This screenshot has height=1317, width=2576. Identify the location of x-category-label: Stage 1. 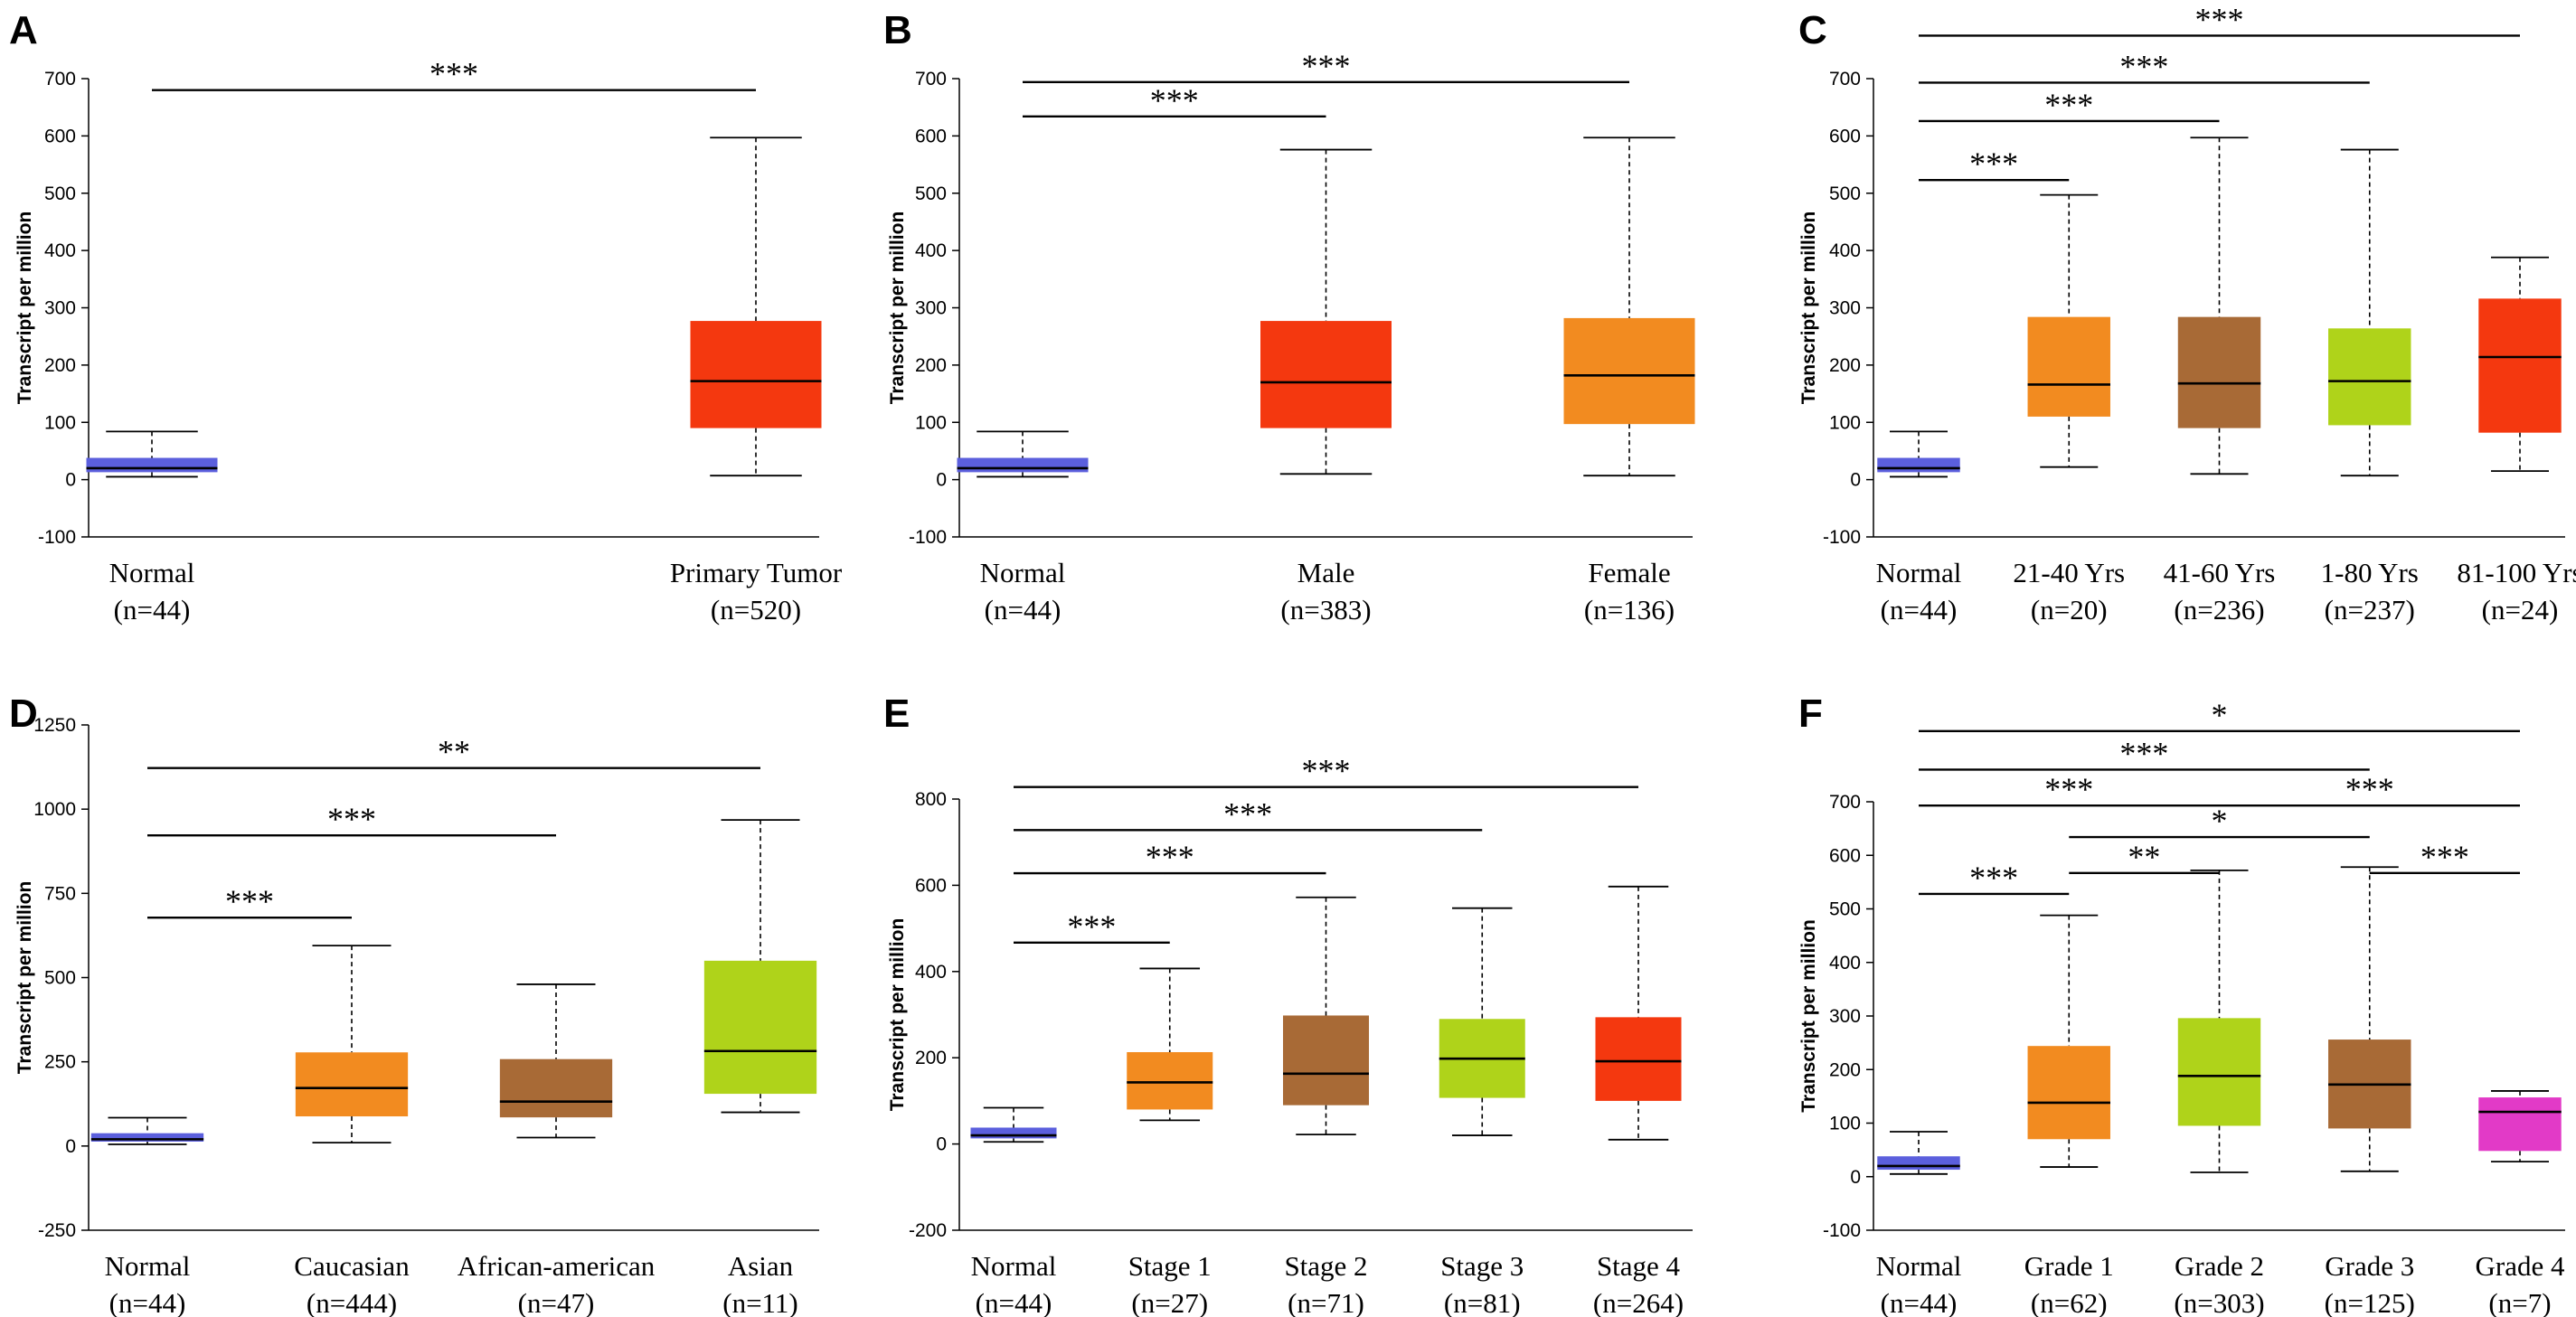
(1170, 1266).